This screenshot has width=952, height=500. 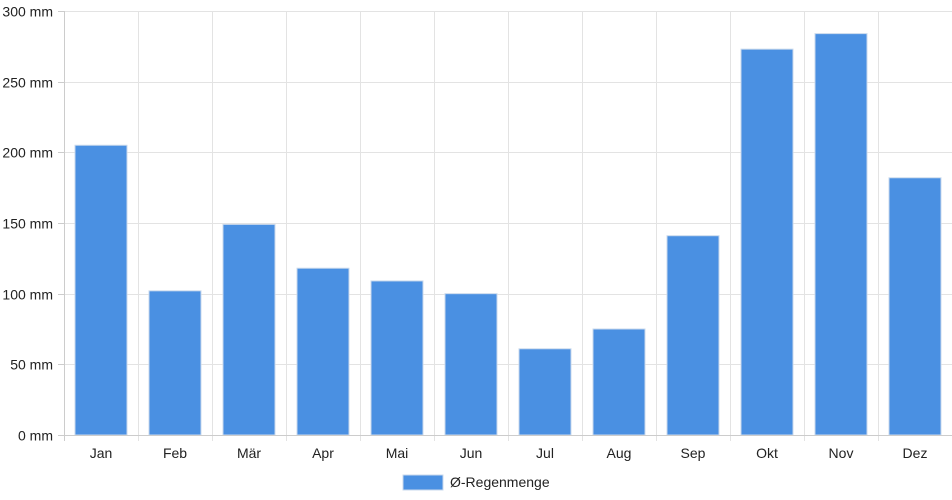 I want to click on x-tick-label: Sep, so click(x=693, y=453).